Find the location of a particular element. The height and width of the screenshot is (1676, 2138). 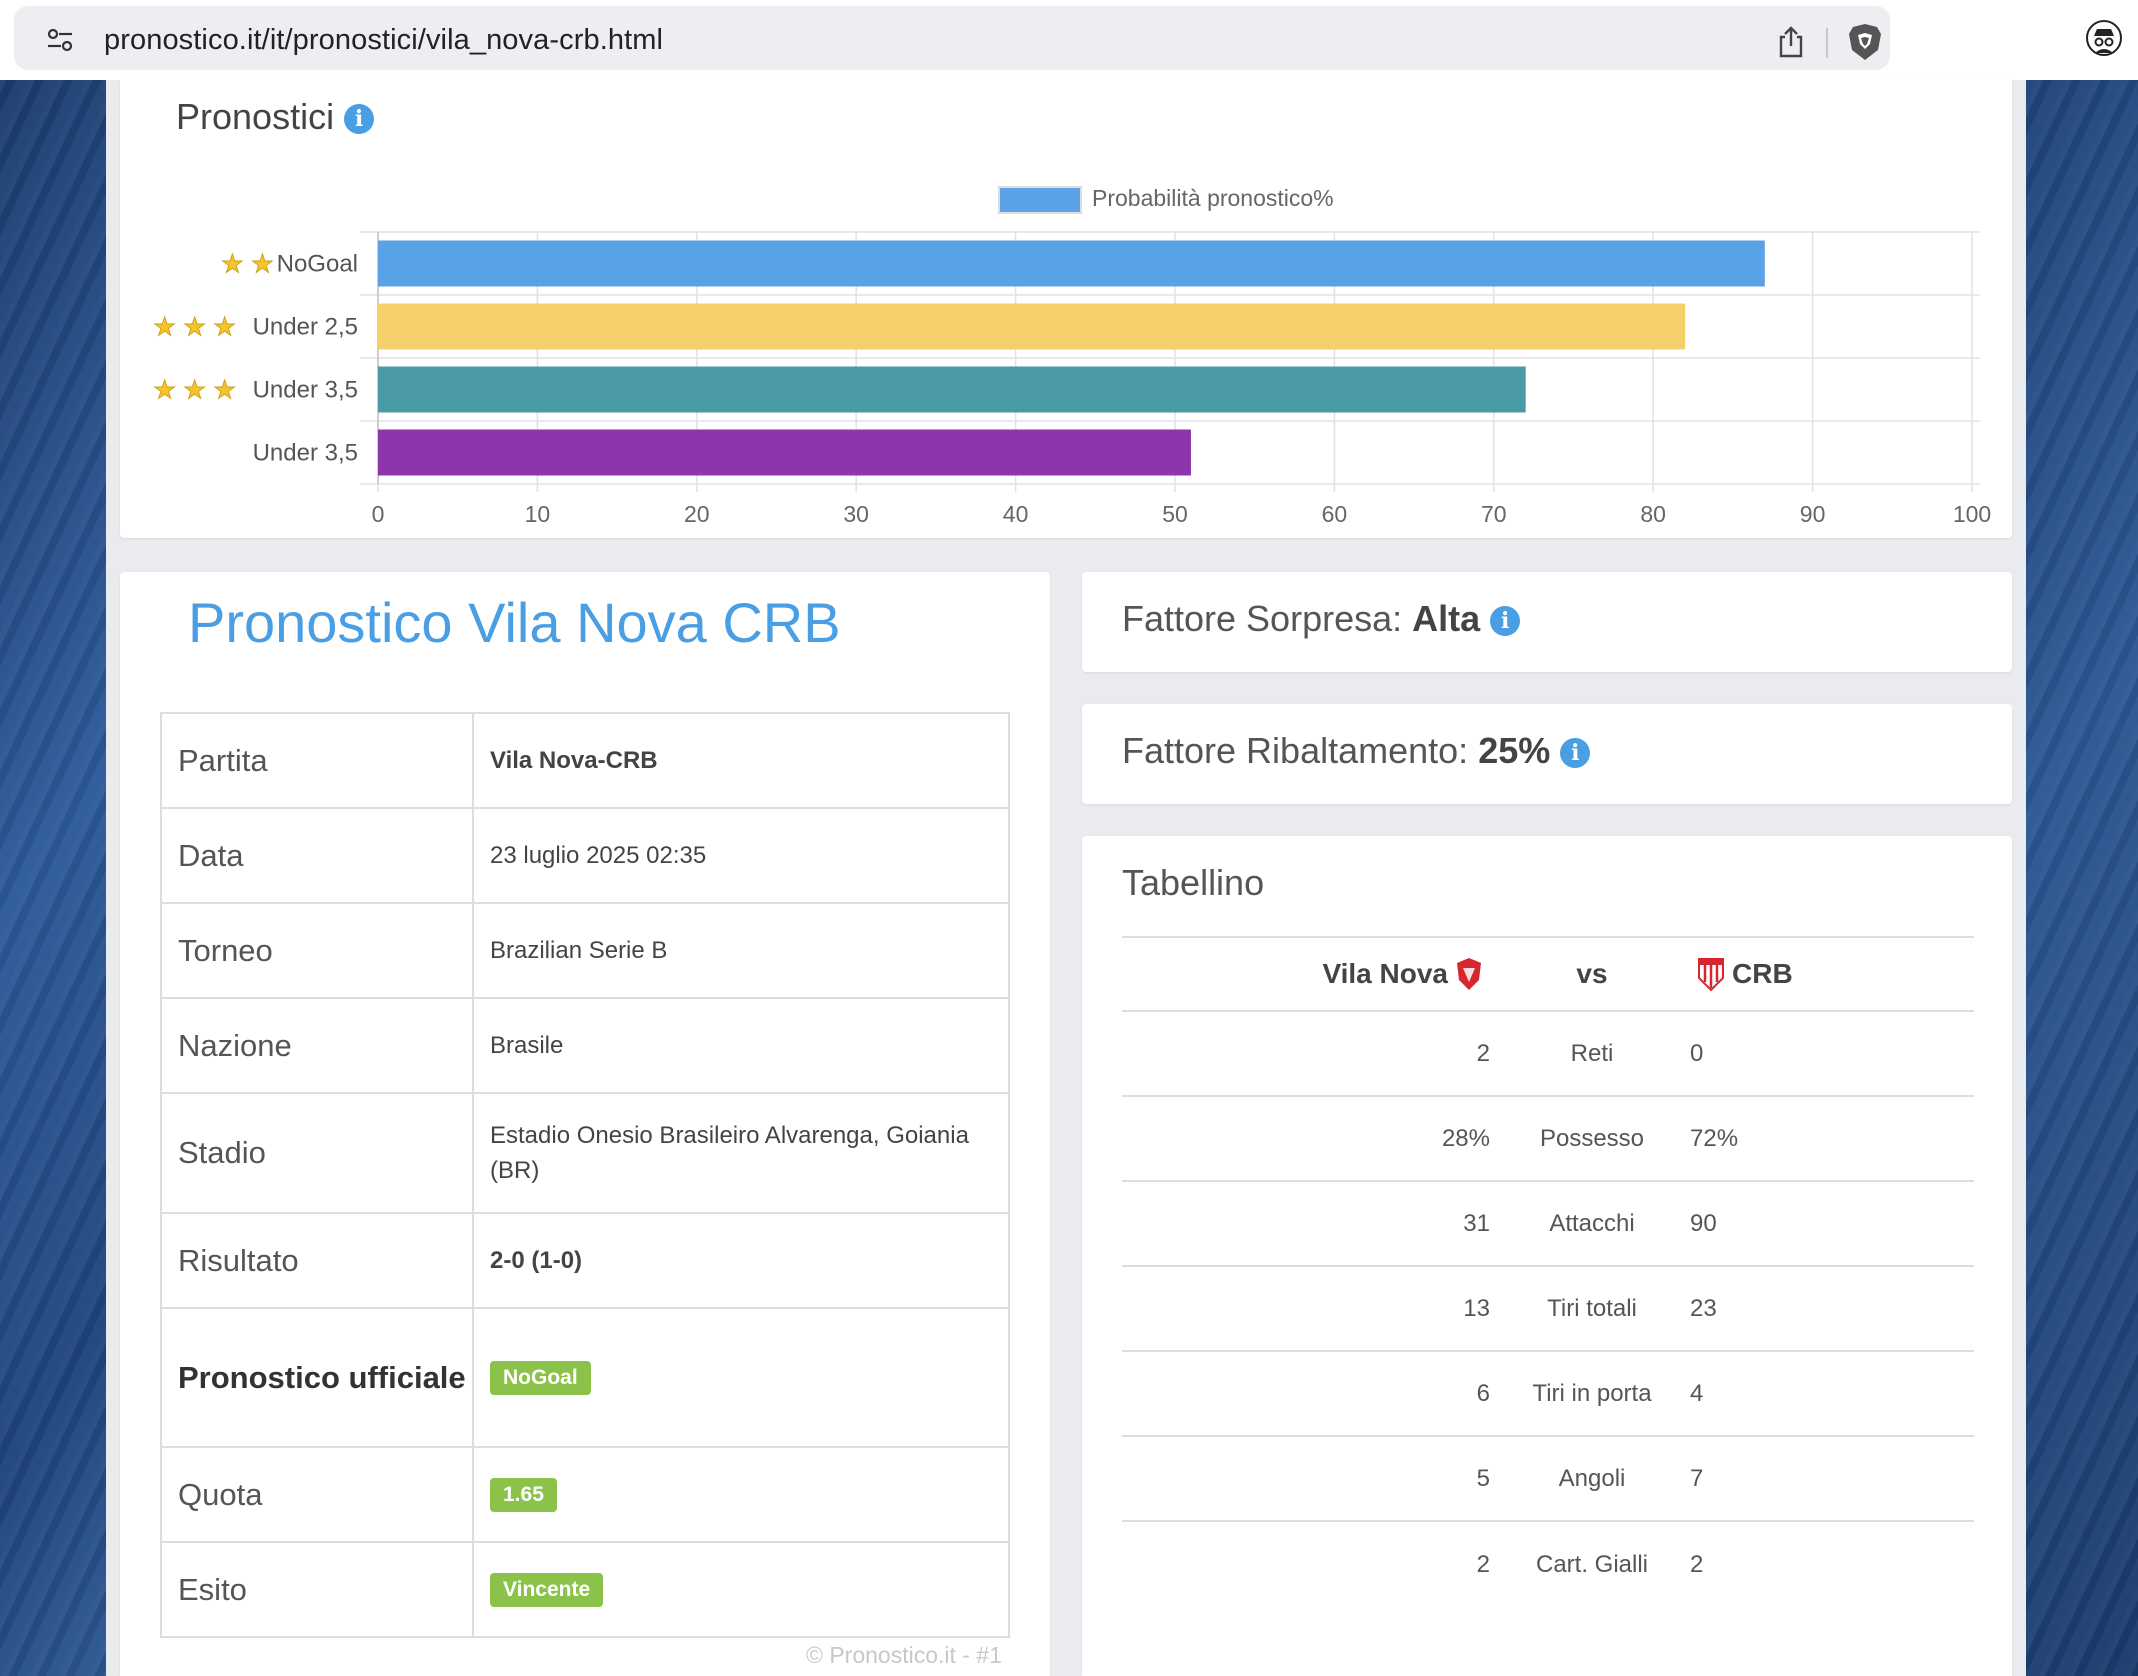

stat-away-value: 23 is located at coordinates (1703, 1308).